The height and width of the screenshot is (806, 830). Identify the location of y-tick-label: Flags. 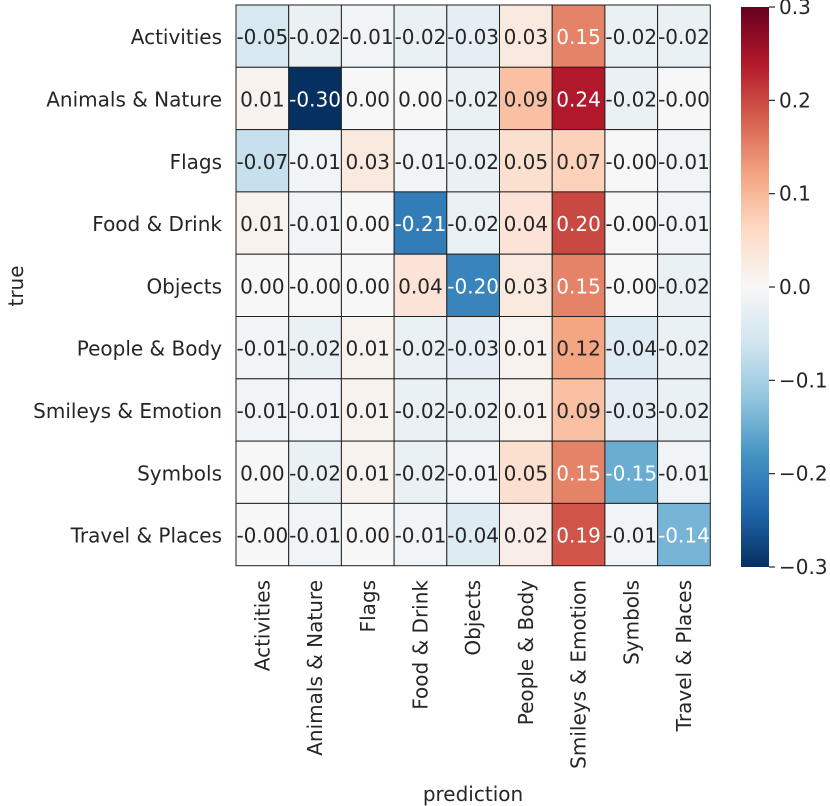
(196, 162).